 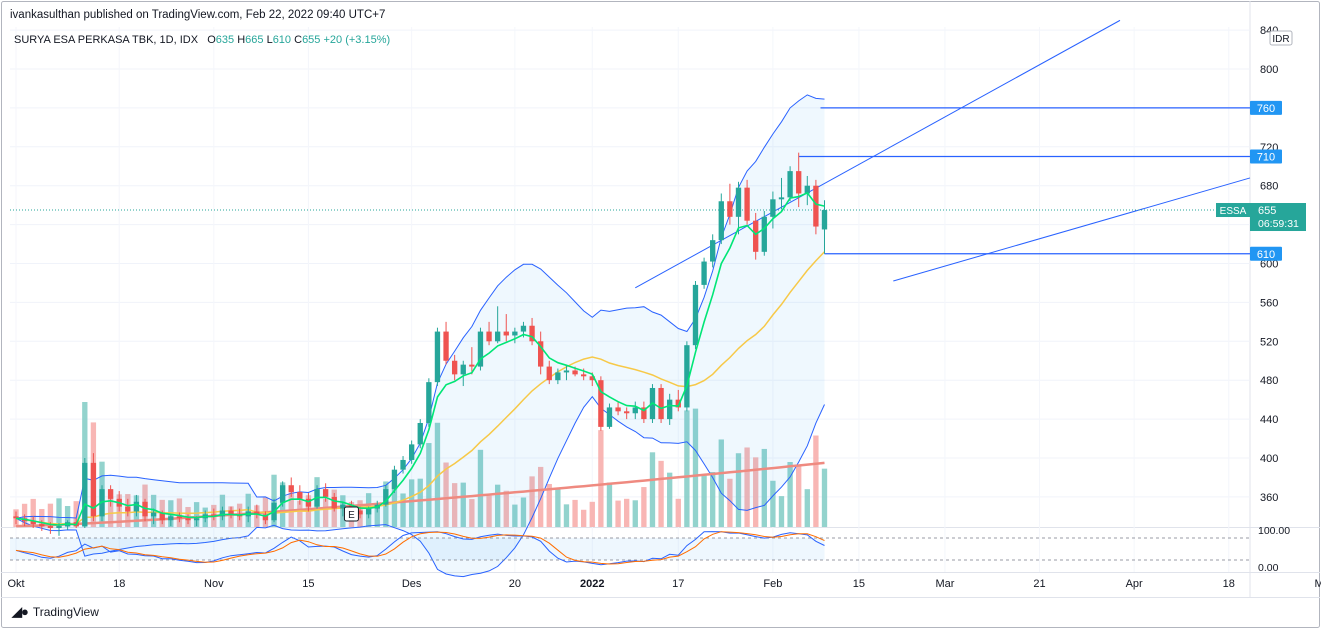 I want to click on legend-open: 635, so click(x=225, y=40).